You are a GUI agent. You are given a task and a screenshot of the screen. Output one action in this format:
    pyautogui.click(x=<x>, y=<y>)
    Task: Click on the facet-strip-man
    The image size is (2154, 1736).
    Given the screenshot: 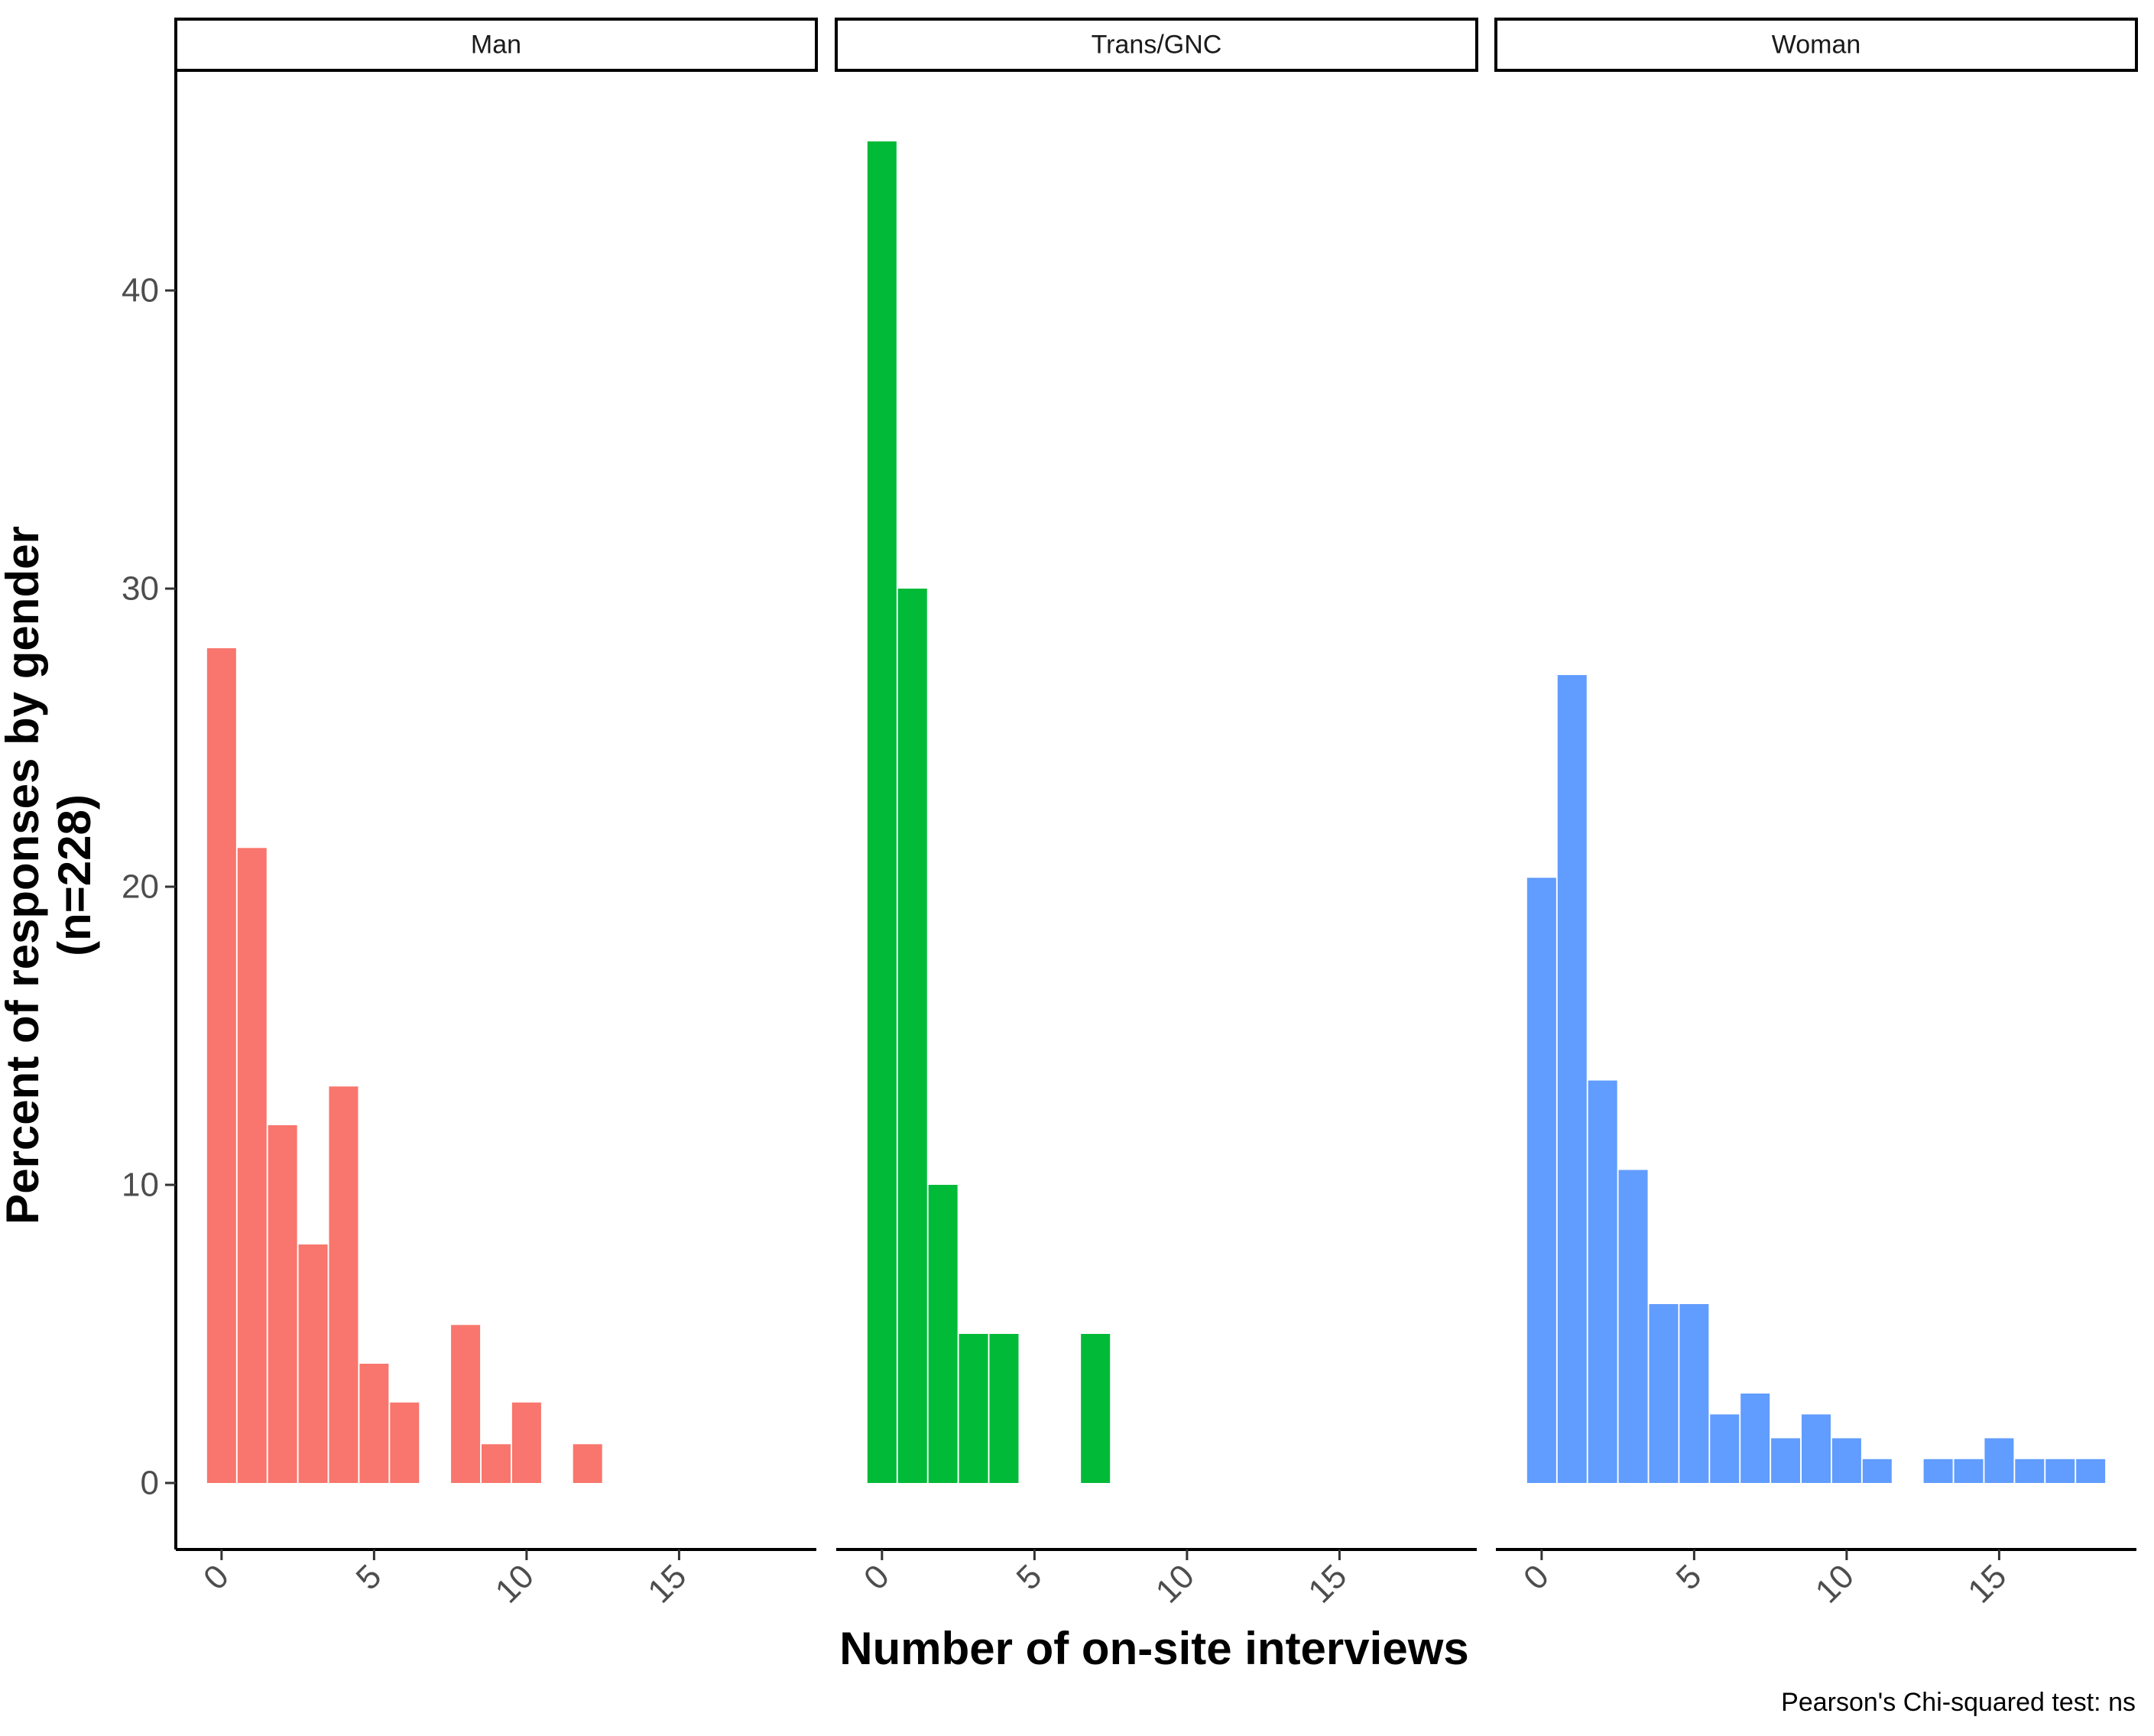 What is the action you would take?
    pyautogui.click(x=496, y=45)
    